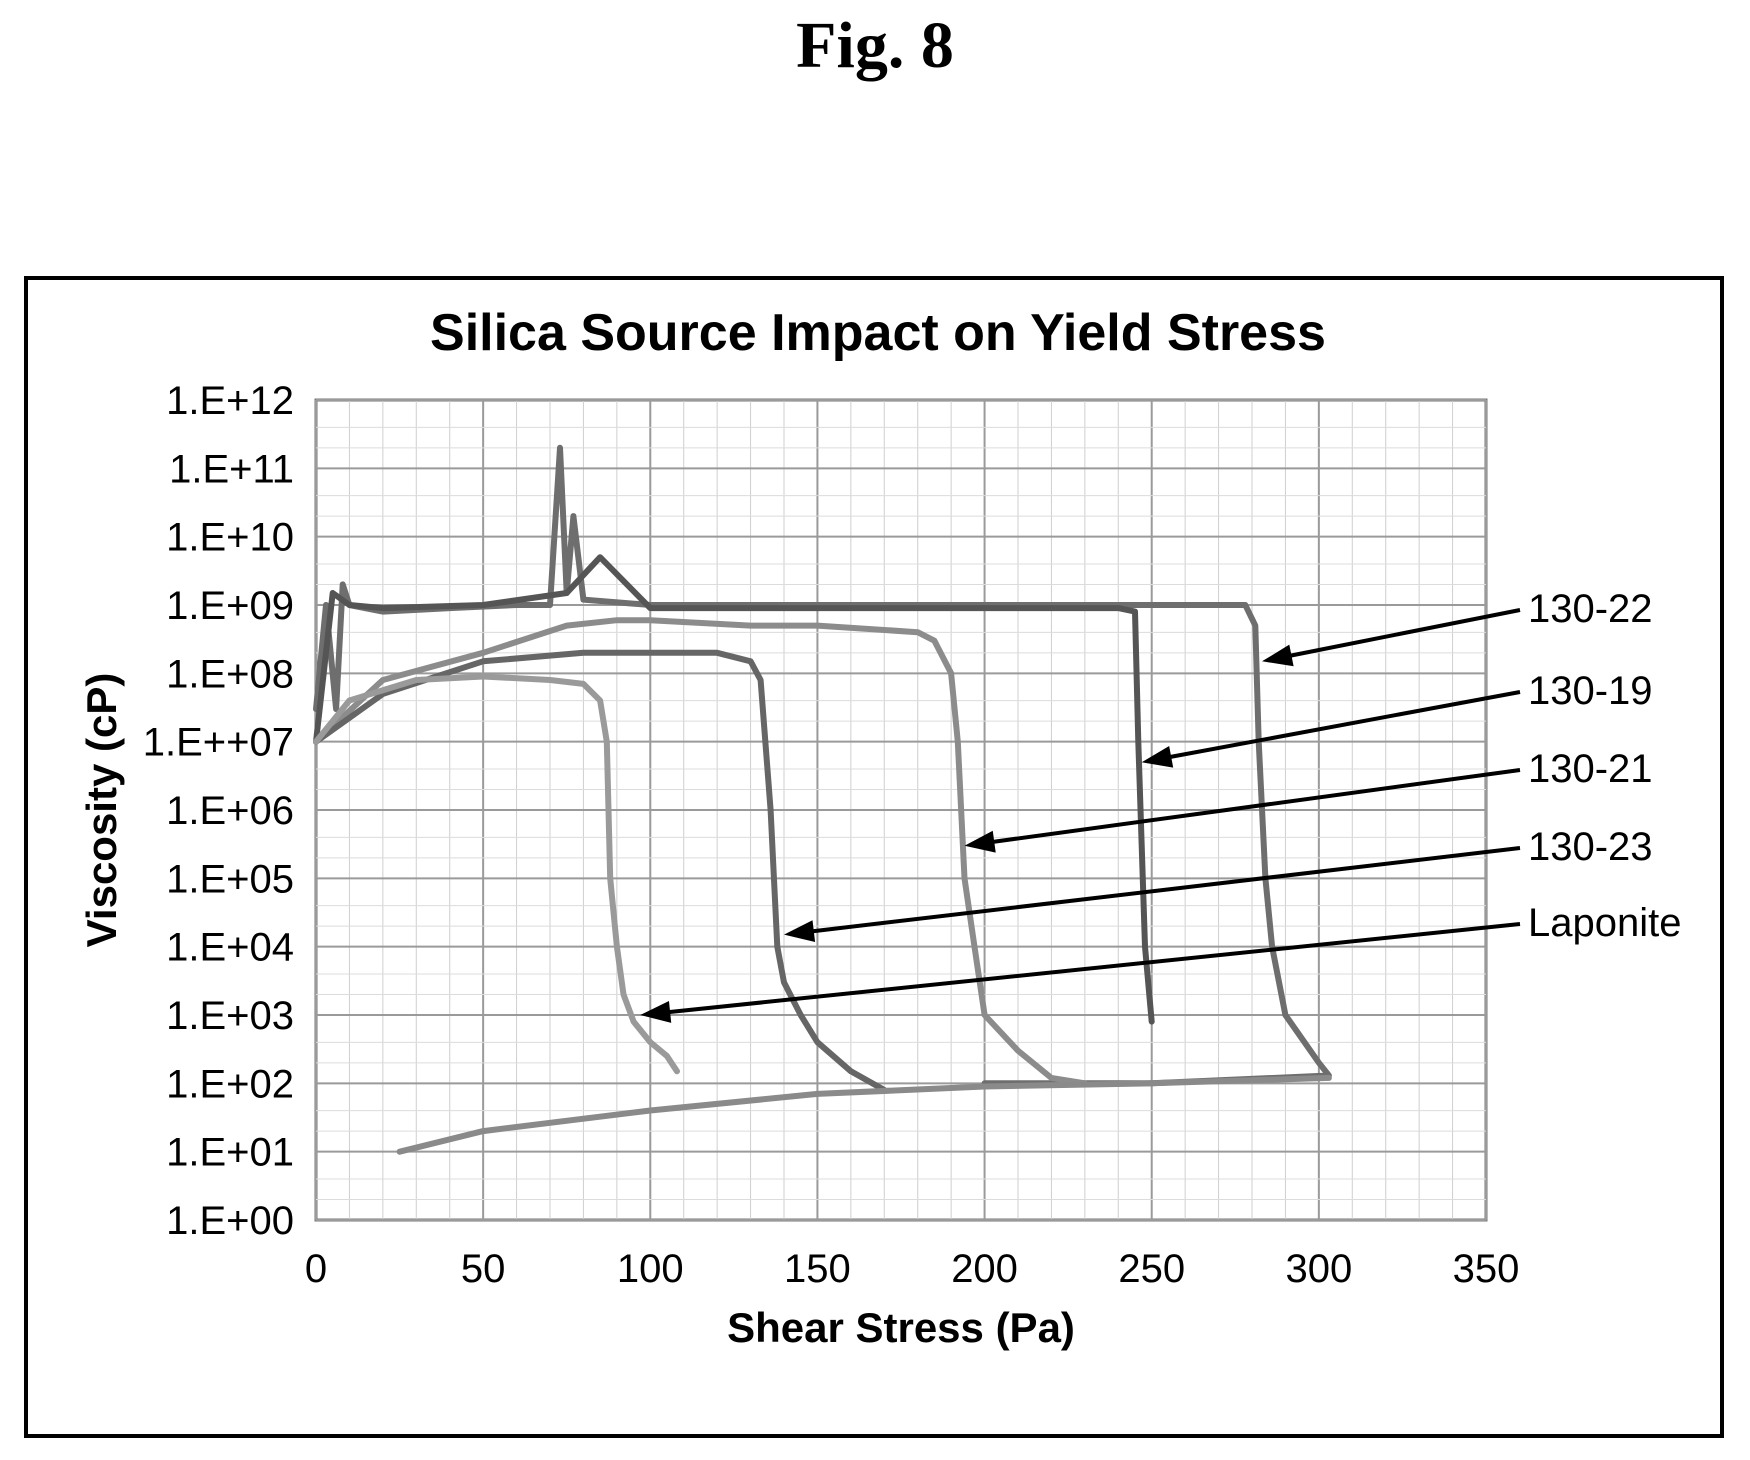 This screenshot has width=1750, height=1460. What do you see at coordinates (230, 1153) in the screenshot?
I see `y-tick-label: 1.E+01` at bounding box center [230, 1153].